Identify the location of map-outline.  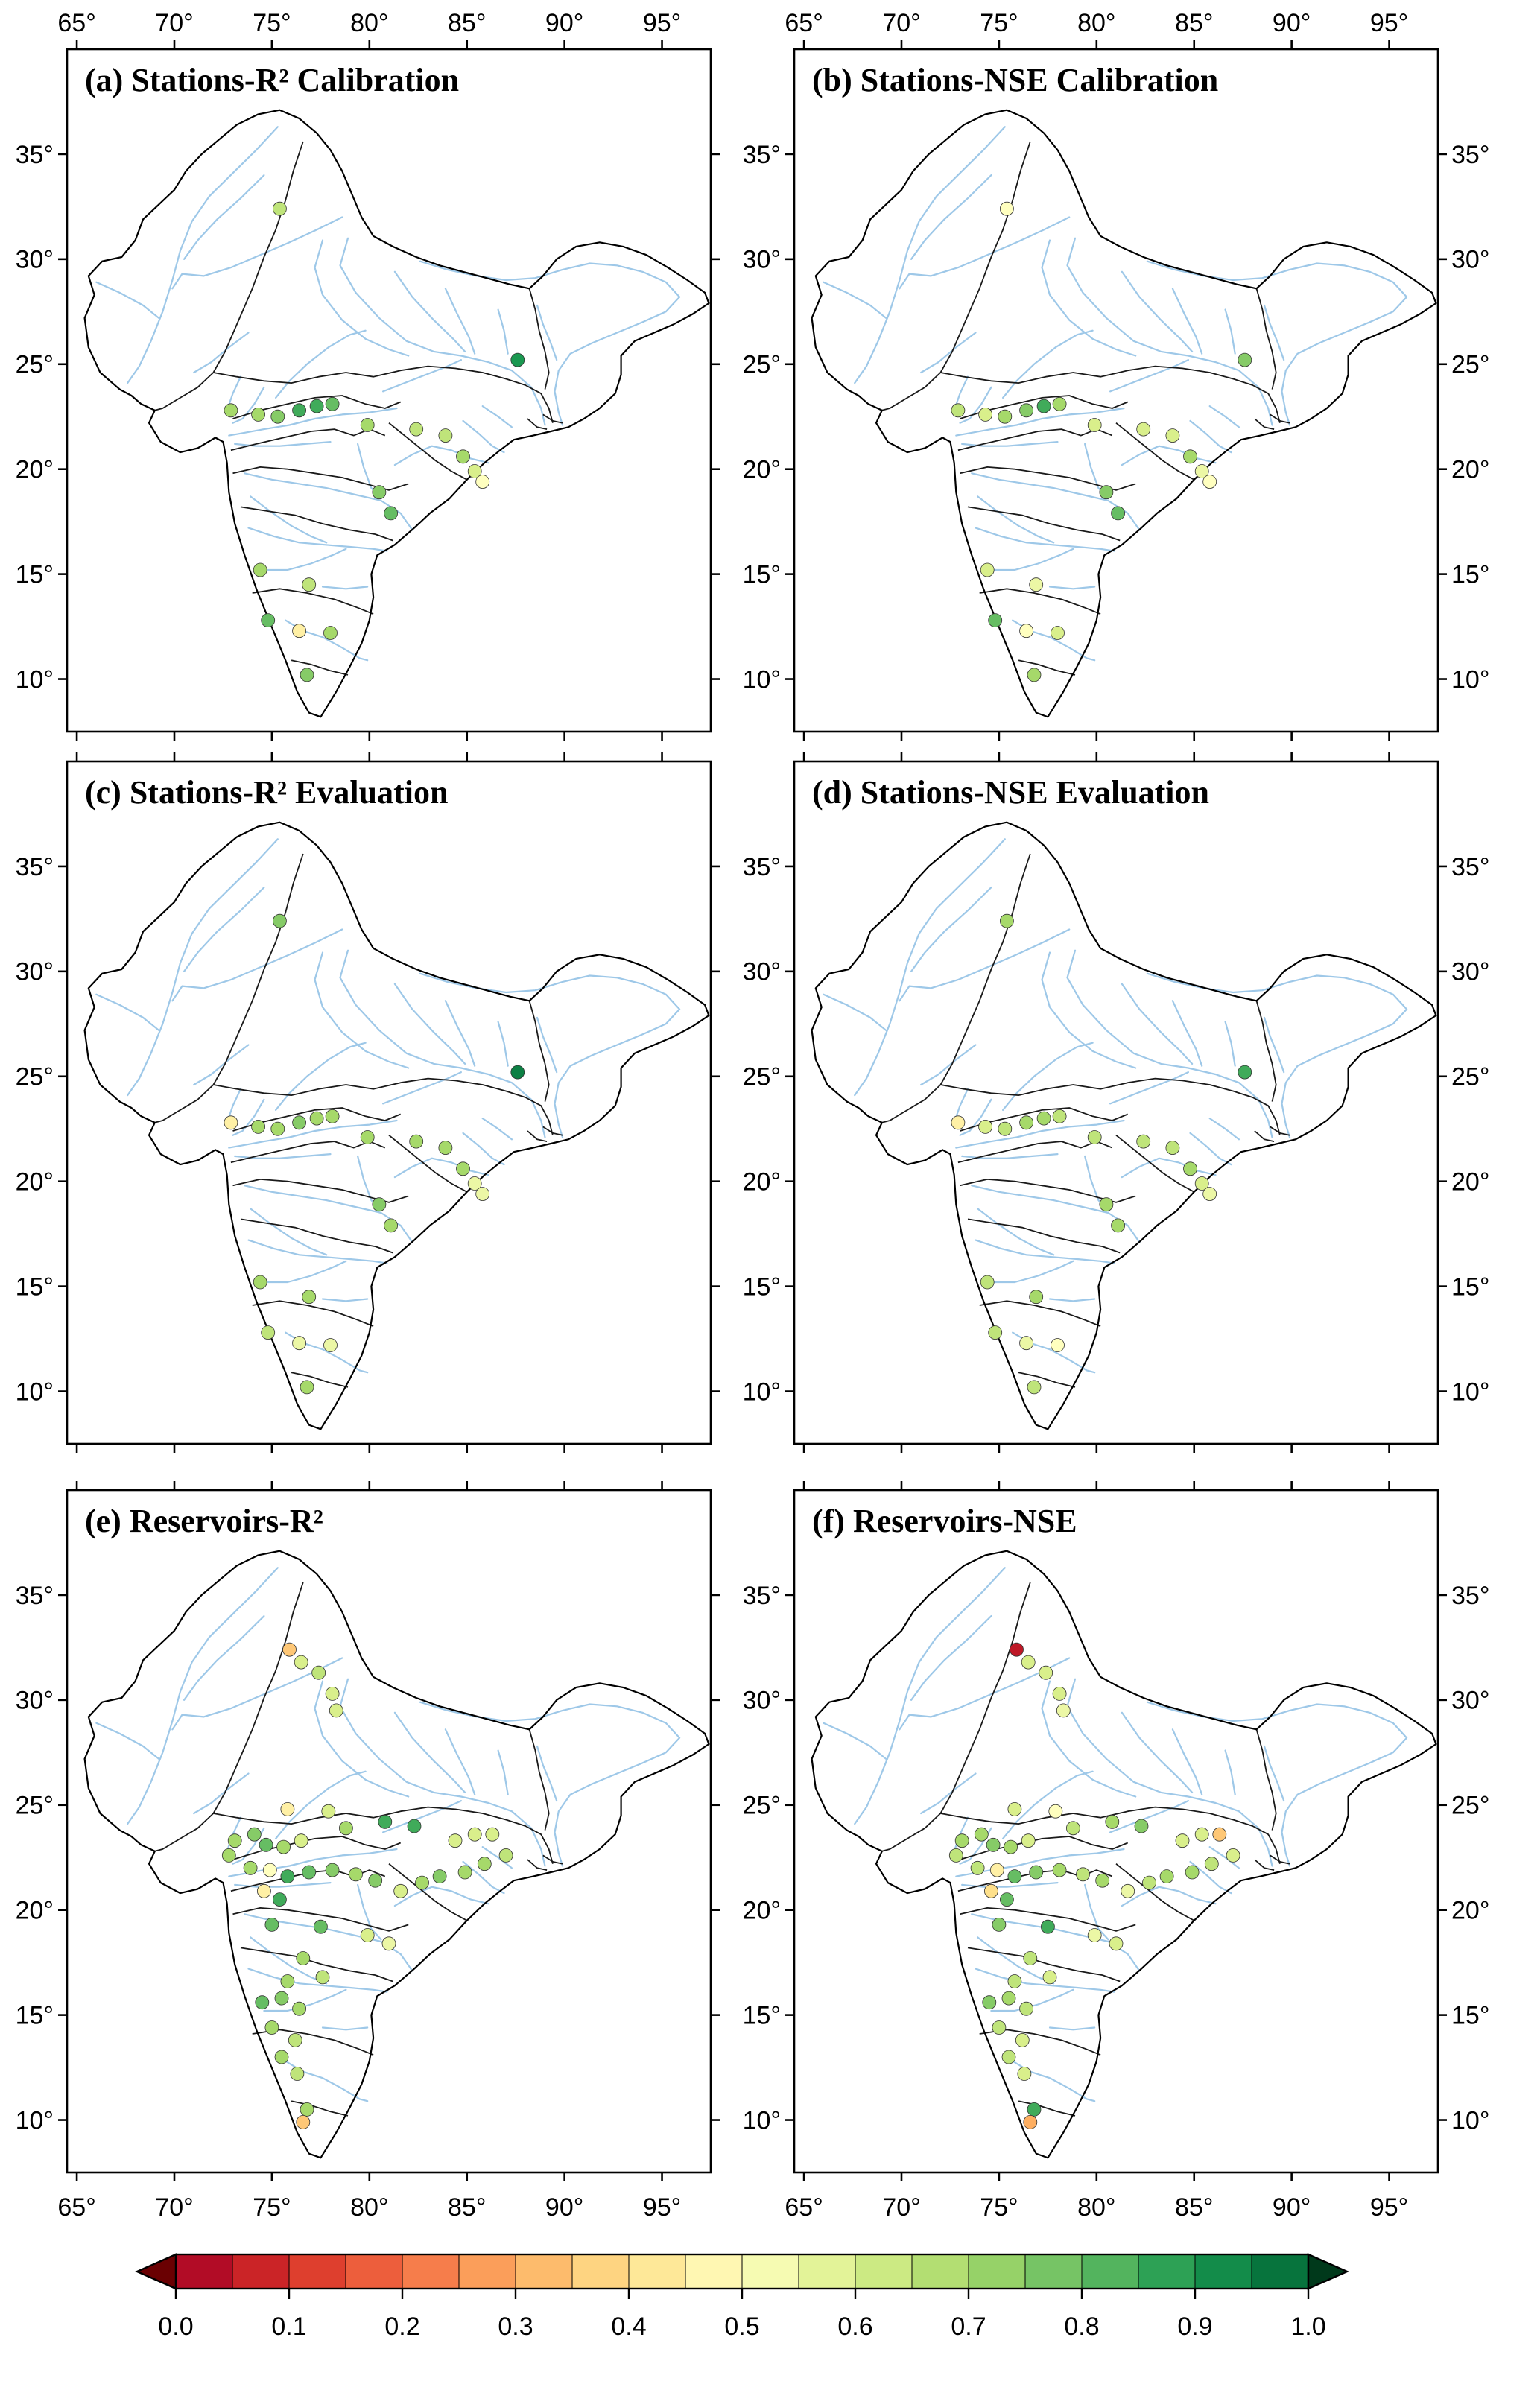
(396, 1854).